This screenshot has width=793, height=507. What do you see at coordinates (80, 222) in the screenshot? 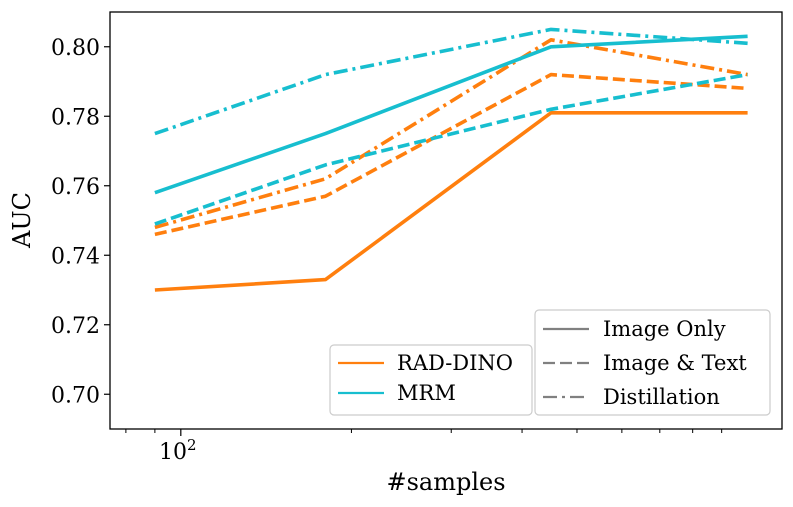
I see `y-axis-ticks: 0.70 0.72 0.74 0.76 0.78 0.80` at bounding box center [80, 222].